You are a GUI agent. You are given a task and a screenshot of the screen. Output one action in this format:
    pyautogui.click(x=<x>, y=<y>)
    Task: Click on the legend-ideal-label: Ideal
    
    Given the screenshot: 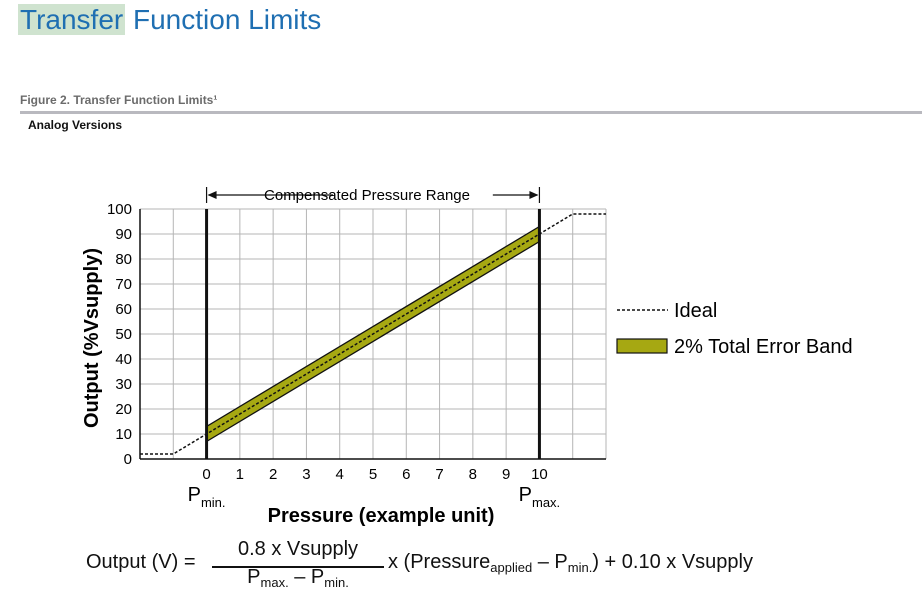 What is the action you would take?
    pyautogui.click(x=695, y=311)
    